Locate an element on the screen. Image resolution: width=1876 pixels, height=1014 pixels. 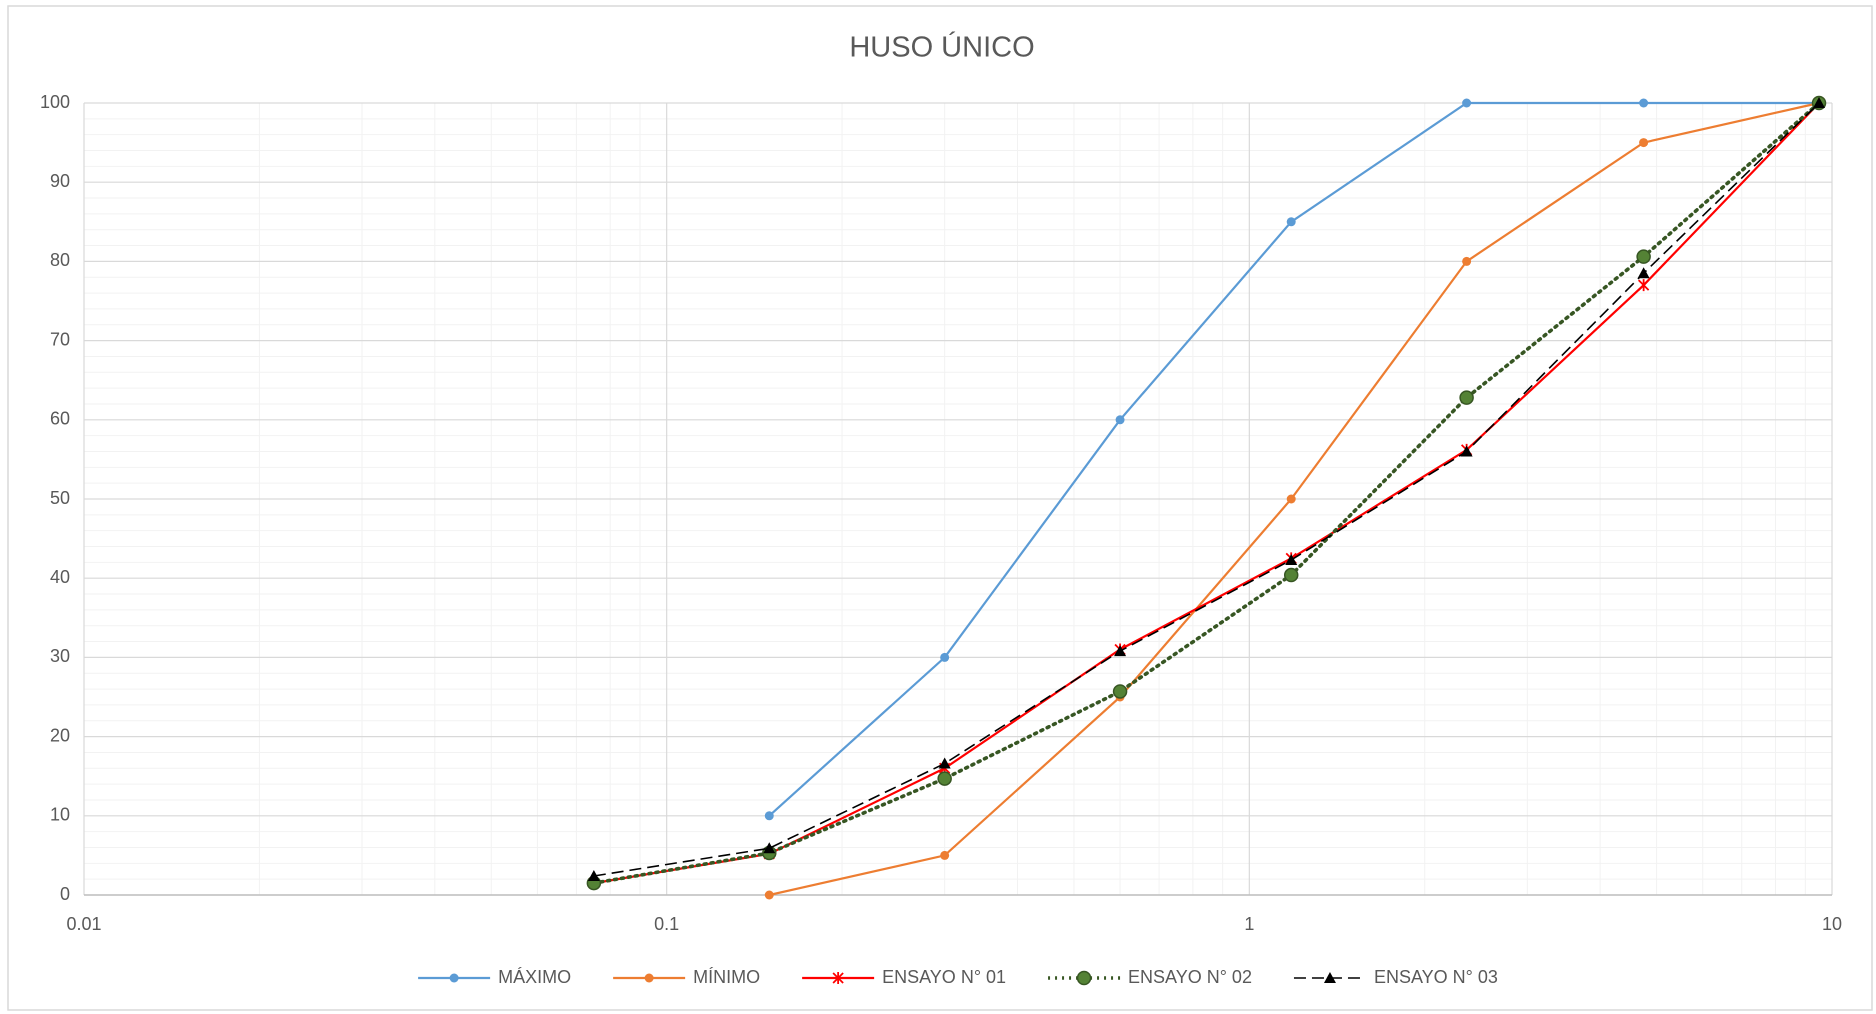
legend-label: MÍNIMO is located at coordinates (726, 977).